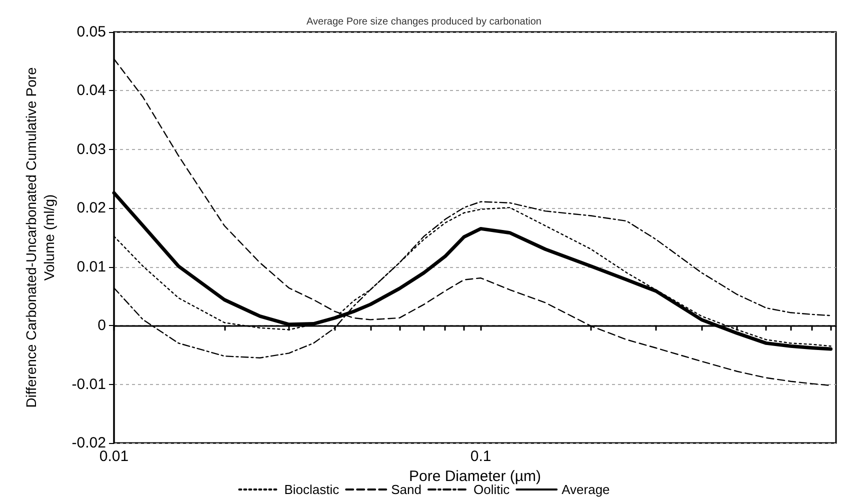 This screenshot has height=501, width=848. What do you see at coordinates (91, 32) in the screenshot?
I see `y-tick-label: 0.05` at bounding box center [91, 32].